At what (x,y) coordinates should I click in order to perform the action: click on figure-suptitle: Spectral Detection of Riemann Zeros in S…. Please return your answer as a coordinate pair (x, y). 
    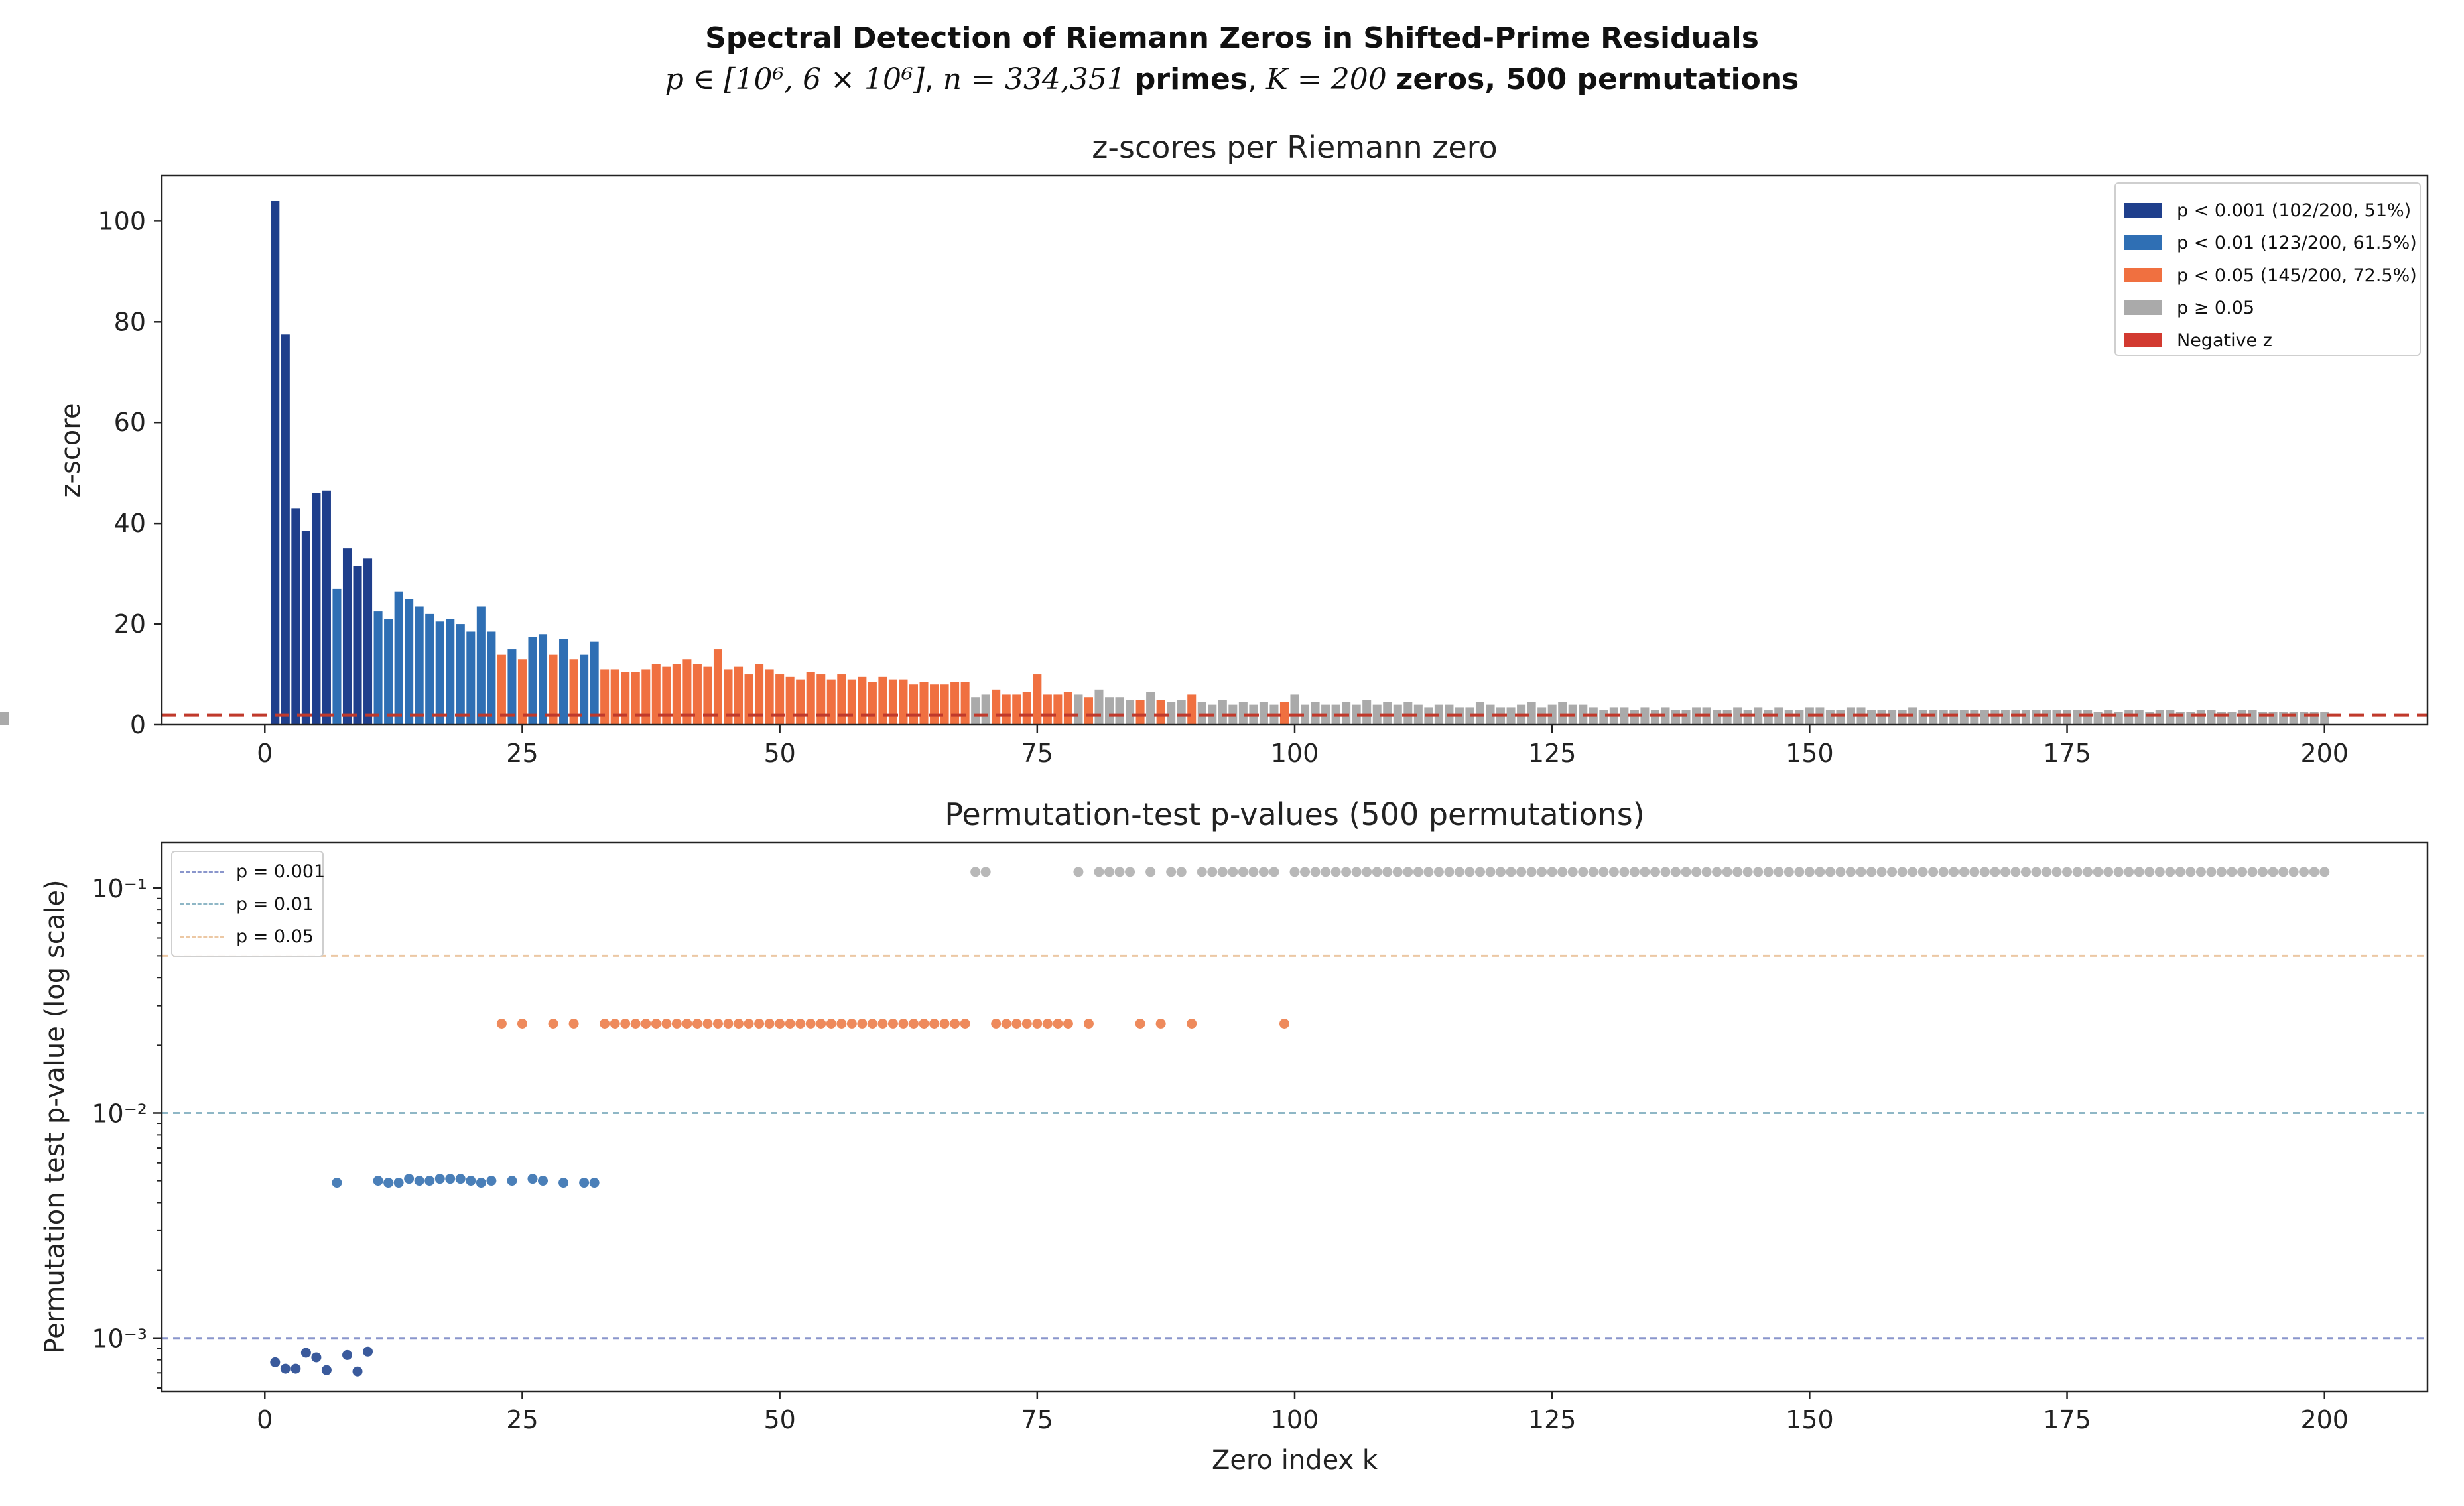
    Looking at the image, I should click on (1232, 38).